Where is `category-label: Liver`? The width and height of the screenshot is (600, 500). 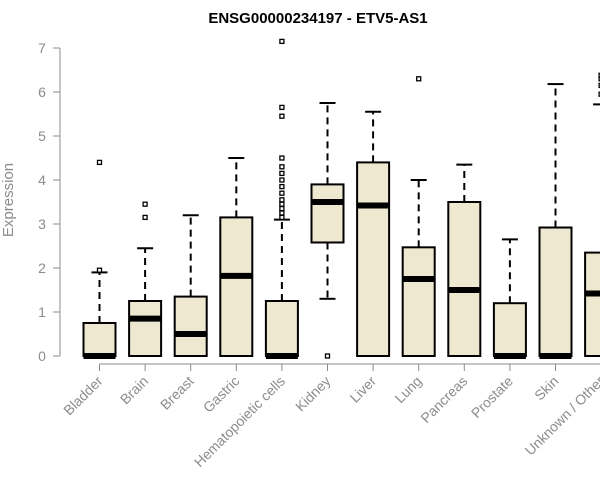 category-label: Liver is located at coordinates (362, 389).